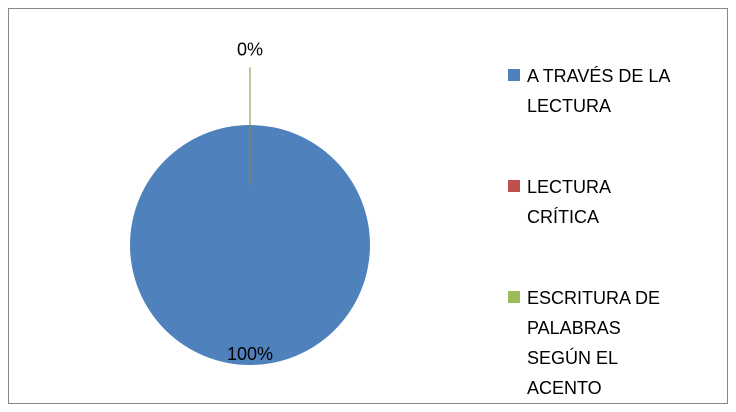  I want to click on legend-entry: ESCRITURA DE PALABRAS SEGÚN EL ACENTO, so click(593, 343).